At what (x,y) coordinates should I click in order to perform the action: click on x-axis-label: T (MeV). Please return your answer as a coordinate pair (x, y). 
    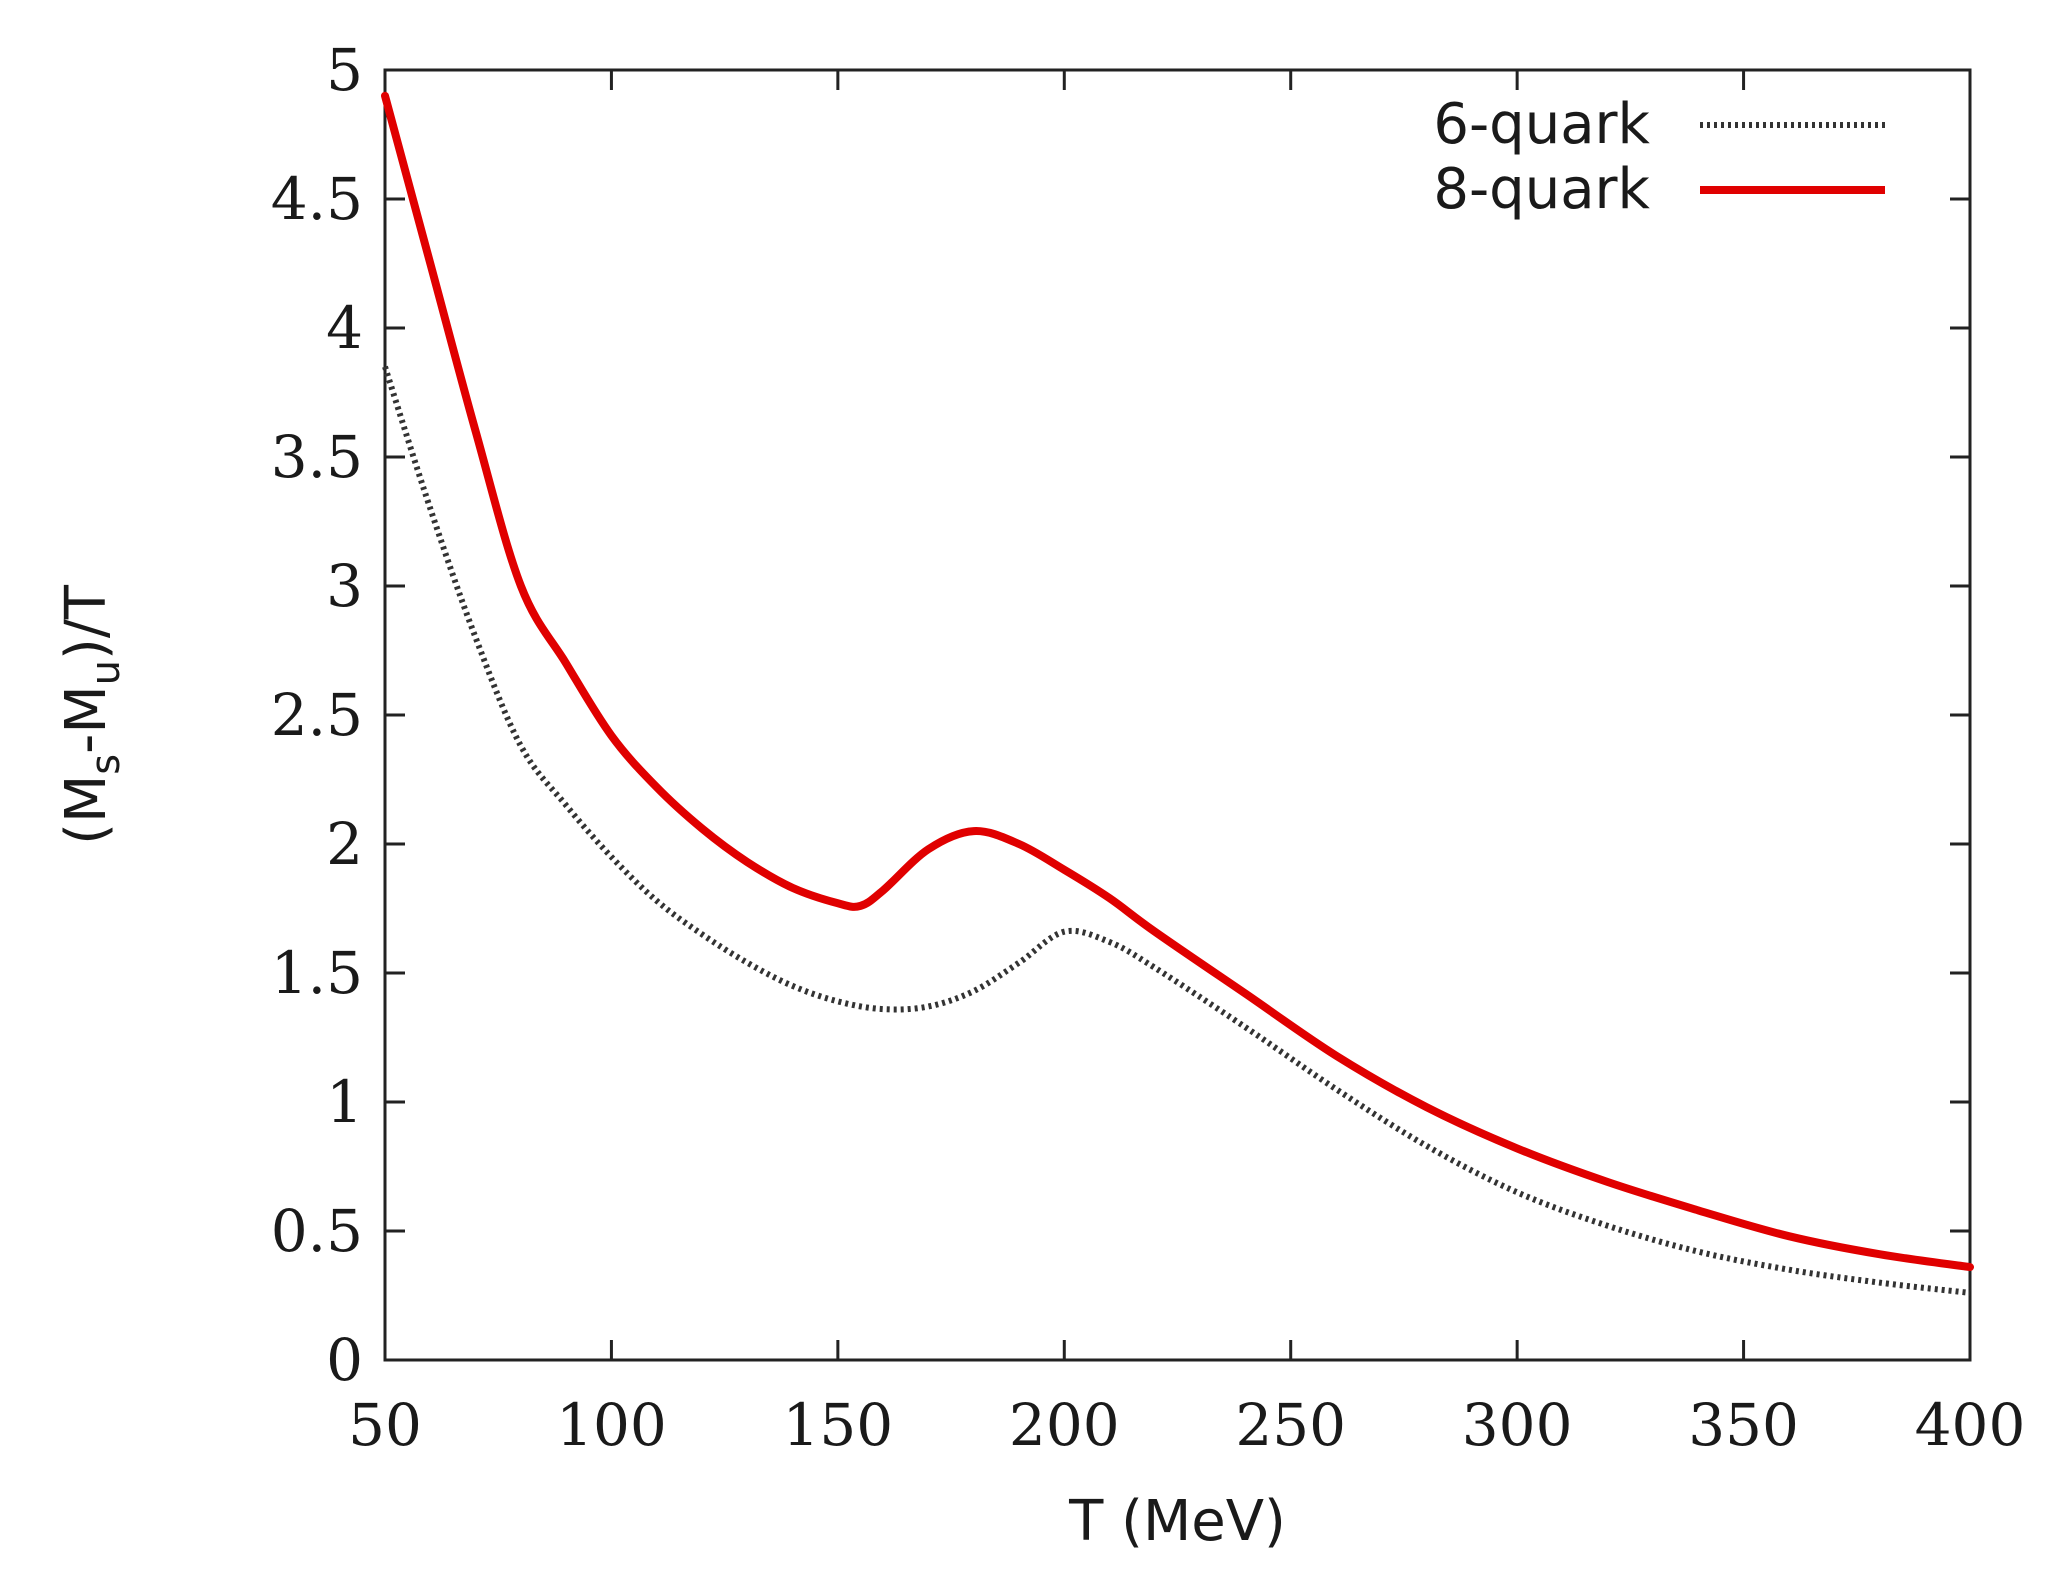
    Looking at the image, I should click on (1177, 1521).